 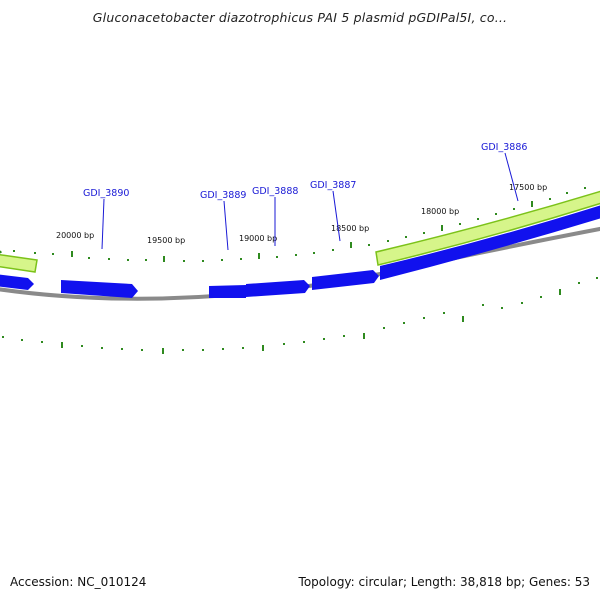 What do you see at coordinates (78, 582) in the screenshot?
I see `accession-label: Accession: NC_010124` at bounding box center [78, 582].